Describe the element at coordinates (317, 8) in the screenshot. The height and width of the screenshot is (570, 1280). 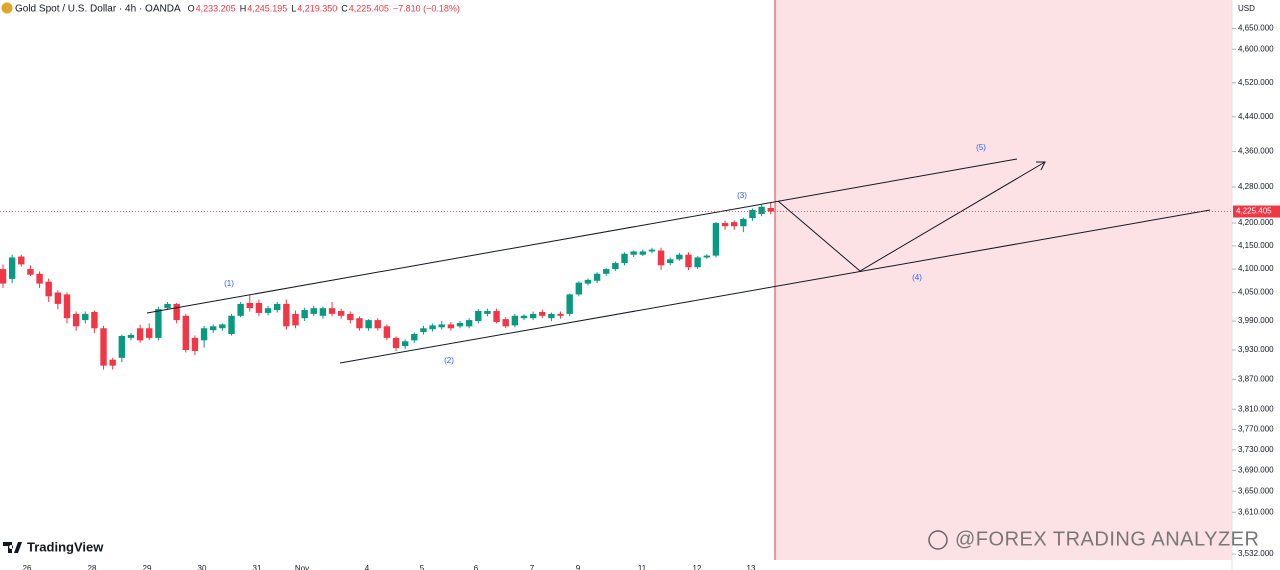
I see `ohlc-value: 4,219.350` at that location.